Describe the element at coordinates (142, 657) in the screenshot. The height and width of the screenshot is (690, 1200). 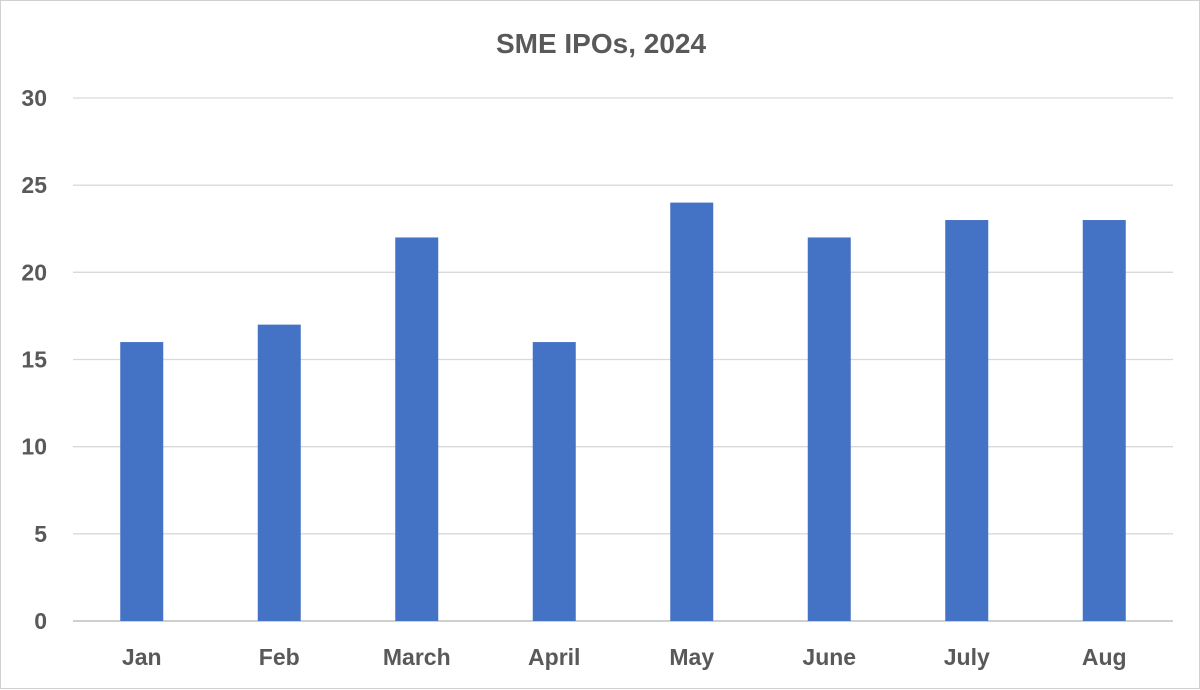
I see `x-tick-label: Jan` at that location.